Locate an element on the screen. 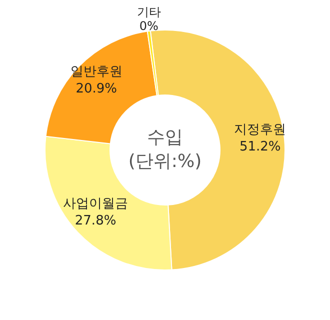 The width and height of the screenshot is (330, 320). slice-label: 일반후원 is located at coordinates (96, 72).